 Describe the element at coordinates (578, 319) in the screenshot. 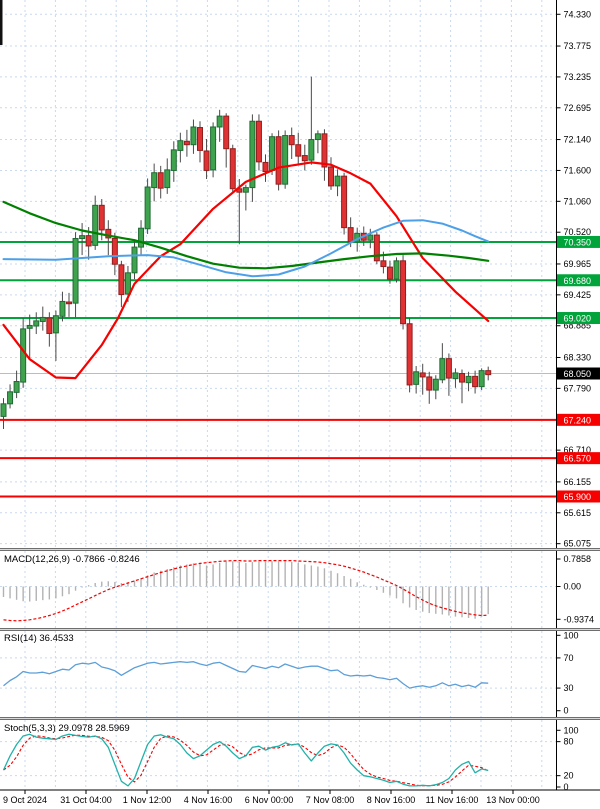

I see `resistance-price-badge-text: 69.020` at that location.